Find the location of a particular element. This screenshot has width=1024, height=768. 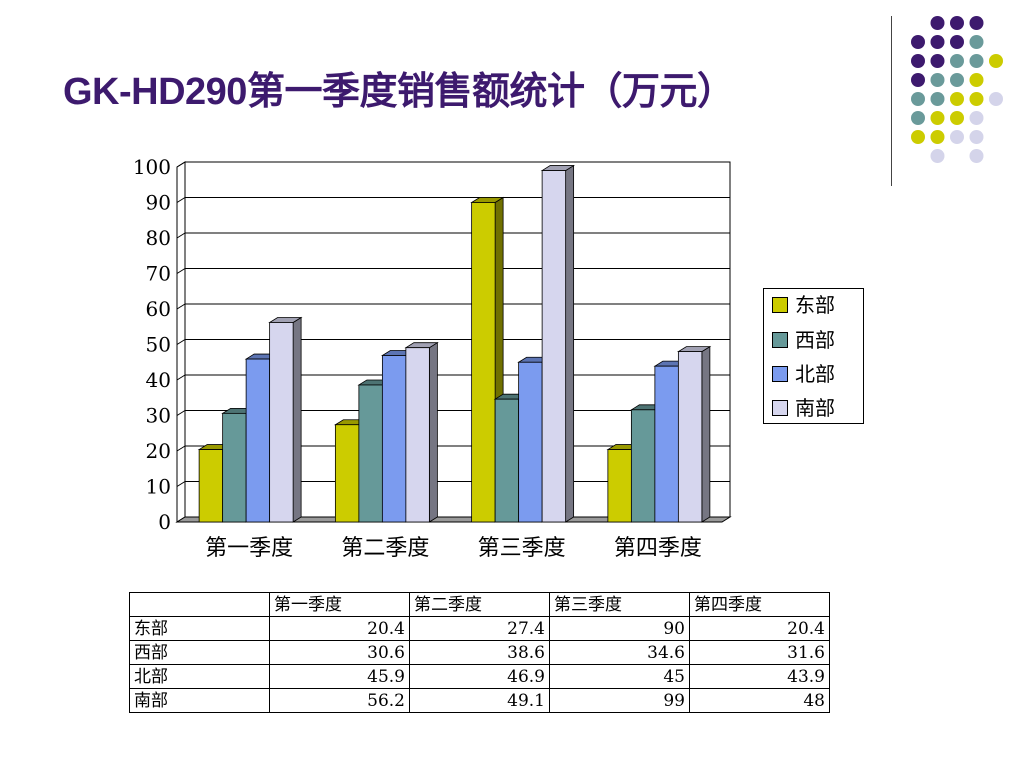

y-tick-label: 100 is located at coordinates (152, 167).